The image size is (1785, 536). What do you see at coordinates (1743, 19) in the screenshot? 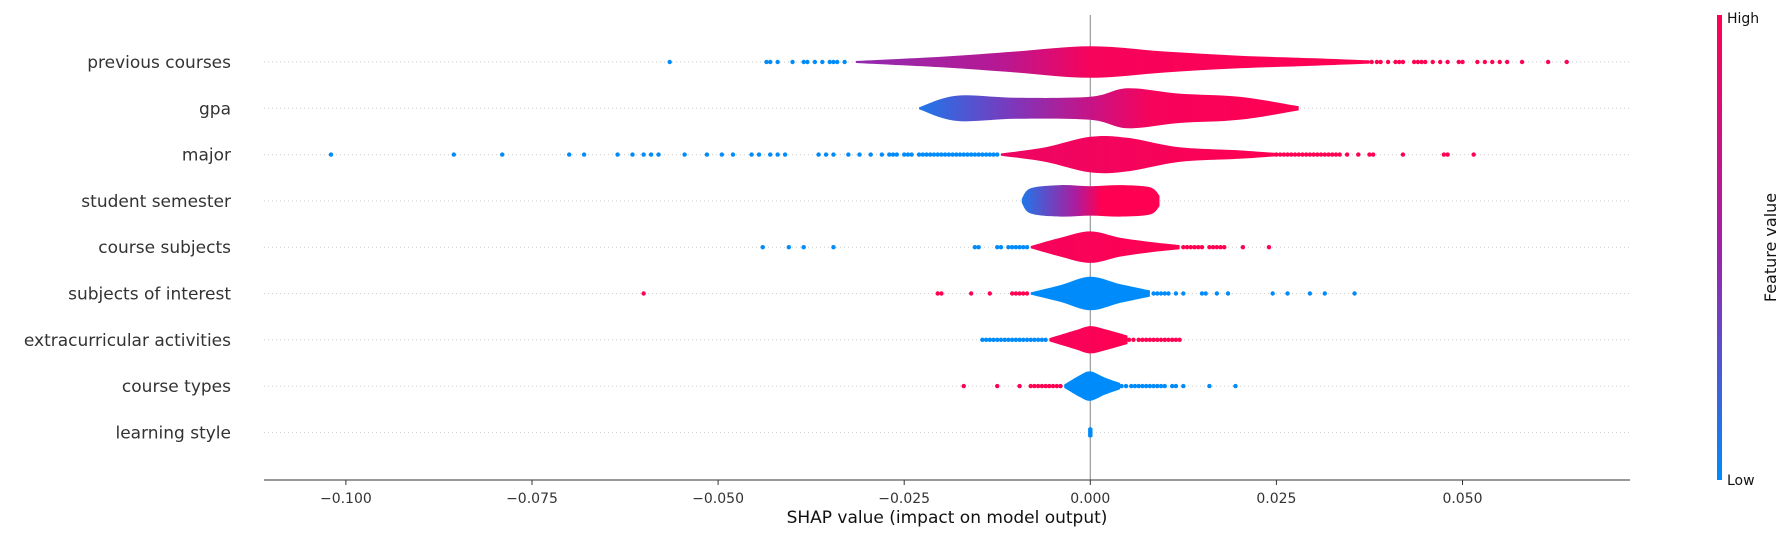
I see `colorbar-high-label: High` at bounding box center [1743, 19].